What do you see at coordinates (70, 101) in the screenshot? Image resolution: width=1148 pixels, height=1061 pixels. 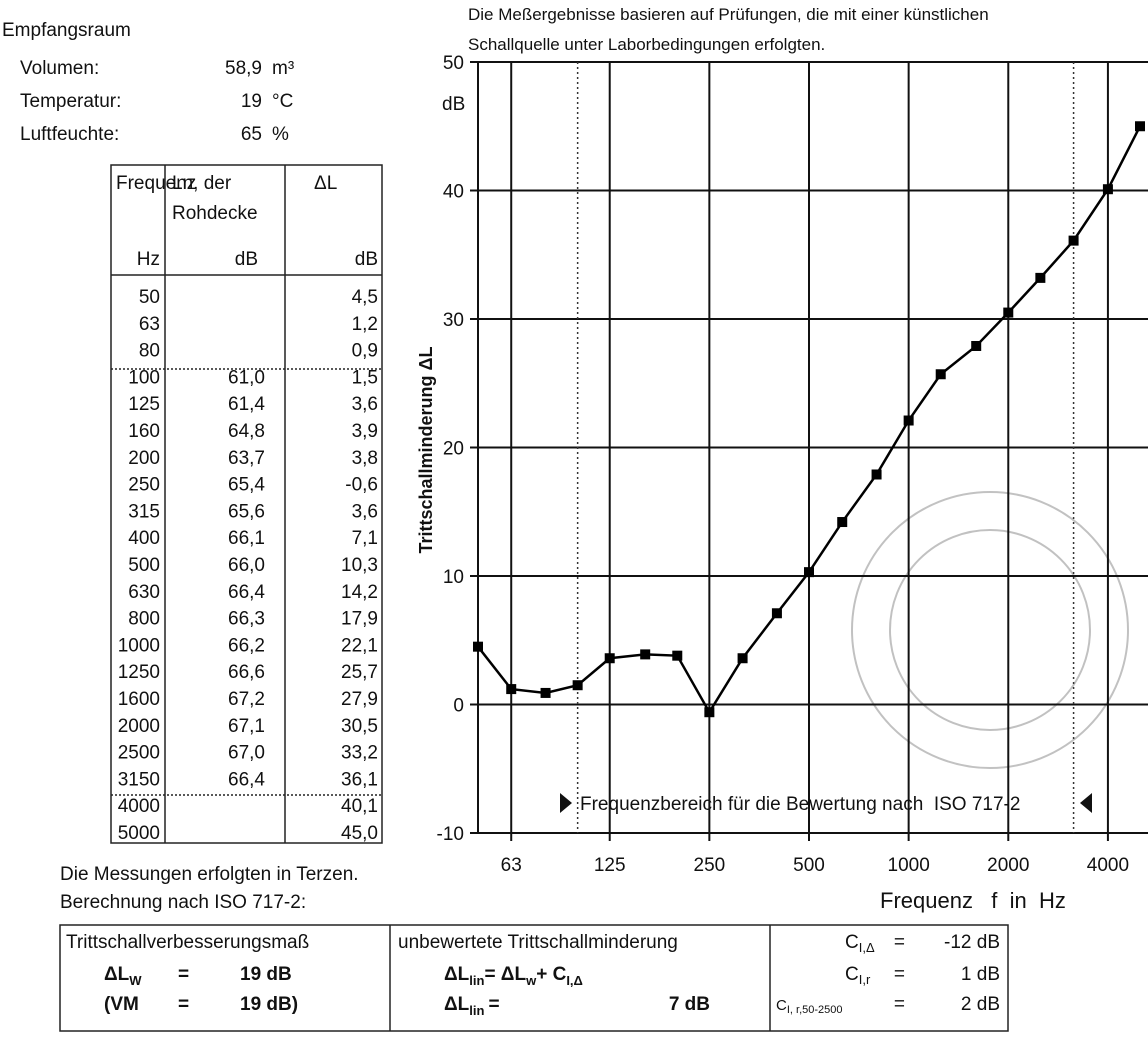 I see `room-label: Temperatur:` at bounding box center [70, 101].